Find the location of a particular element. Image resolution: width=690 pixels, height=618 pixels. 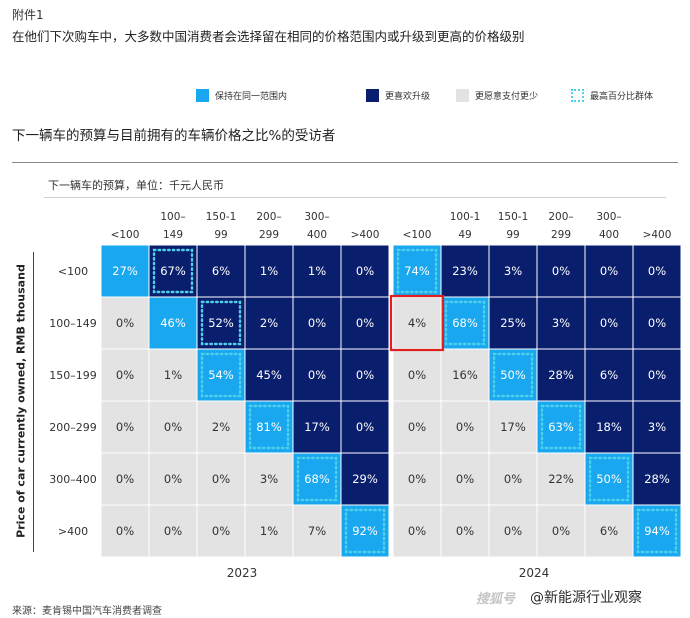

chart-title: 下一辆车的预算与目前拥有的车辆价格之比%的受访者 is located at coordinates (174, 136).